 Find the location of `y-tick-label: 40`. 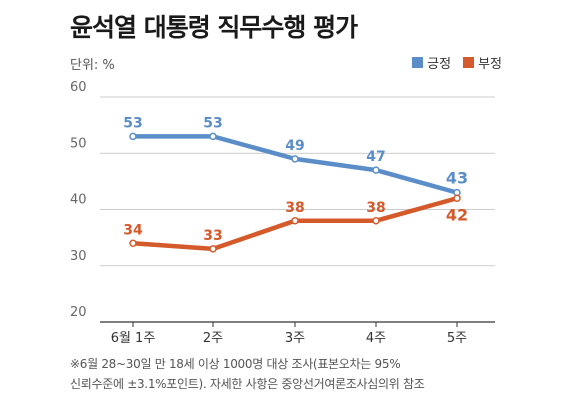

y-tick-label: 40 is located at coordinates (78, 200).